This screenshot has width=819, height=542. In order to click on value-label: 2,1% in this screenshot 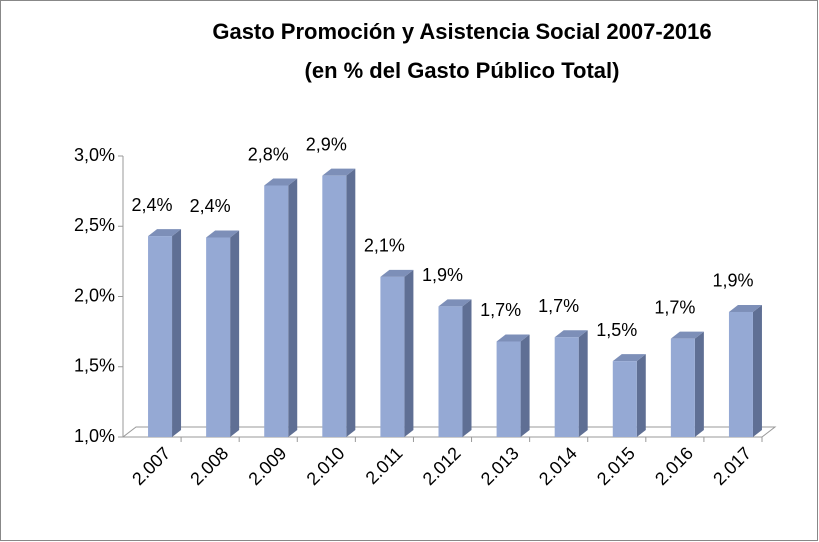, I will do `click(384, 246)`.